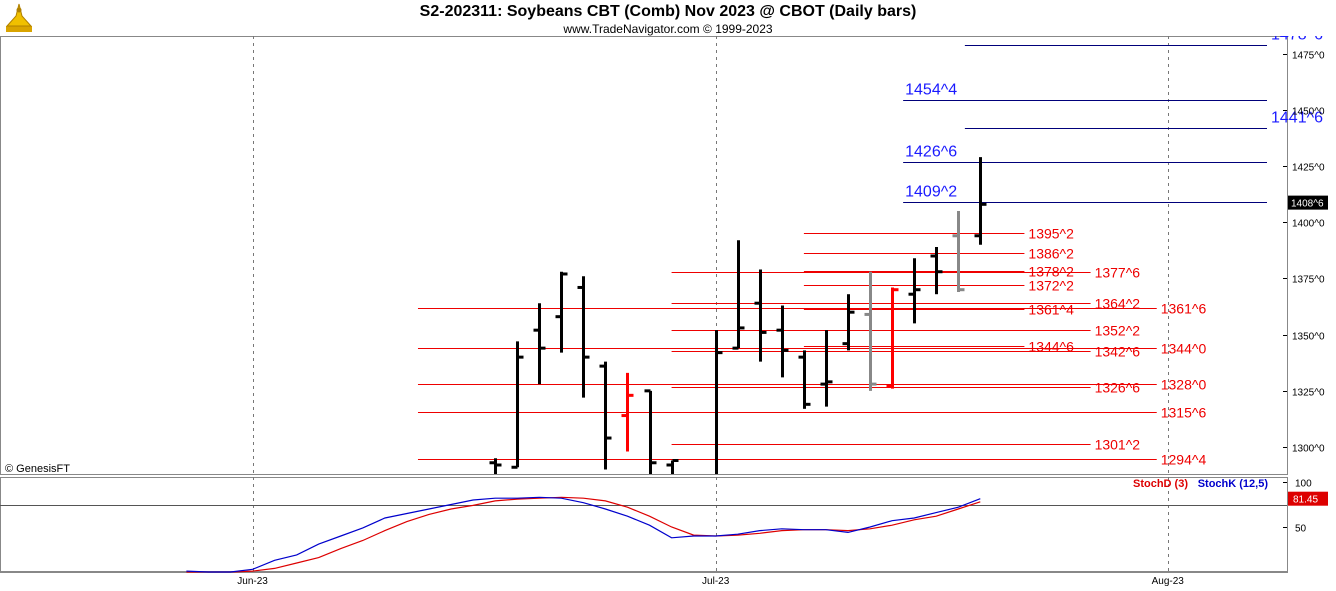 This screenshot has width=1336, height=591. What do you see at coordinates (1051, 254) in the screenshot?
I see `red-level-label: 1386^2` at bounding box center [1051, 254].